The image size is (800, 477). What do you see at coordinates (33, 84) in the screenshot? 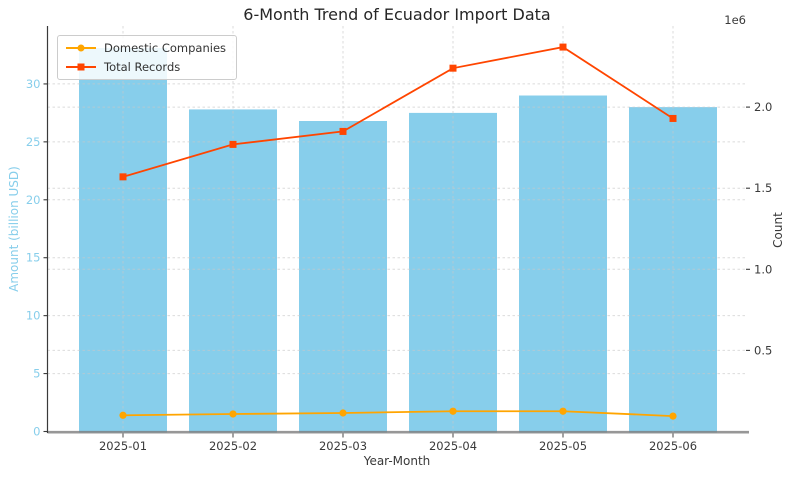
I see `left-tick-label-30: 30` at bounding box center [33, 84].